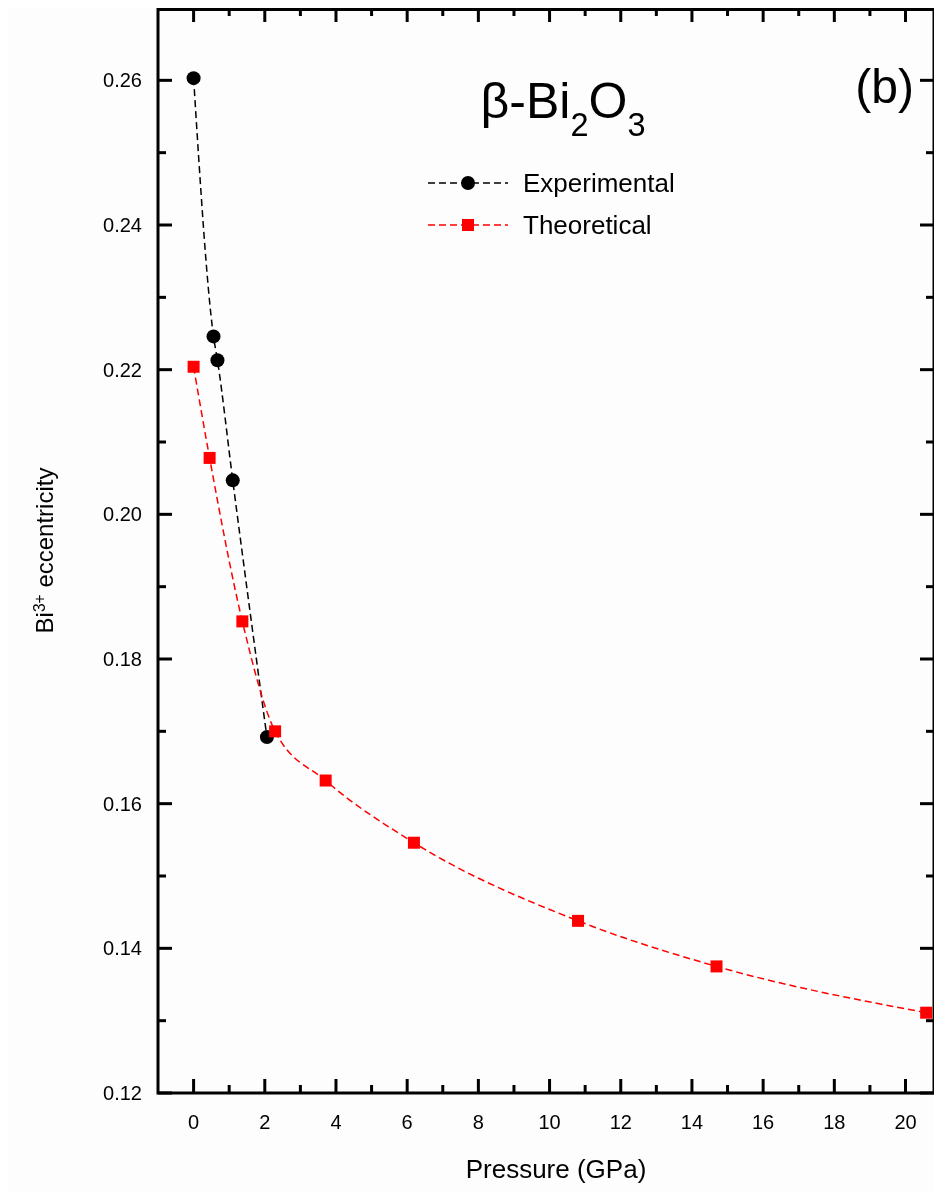  What do you see at coordinates (122, 80) in the screenshot?
I see `y-tick-label: 0.26` at bounding box center [122, 80].